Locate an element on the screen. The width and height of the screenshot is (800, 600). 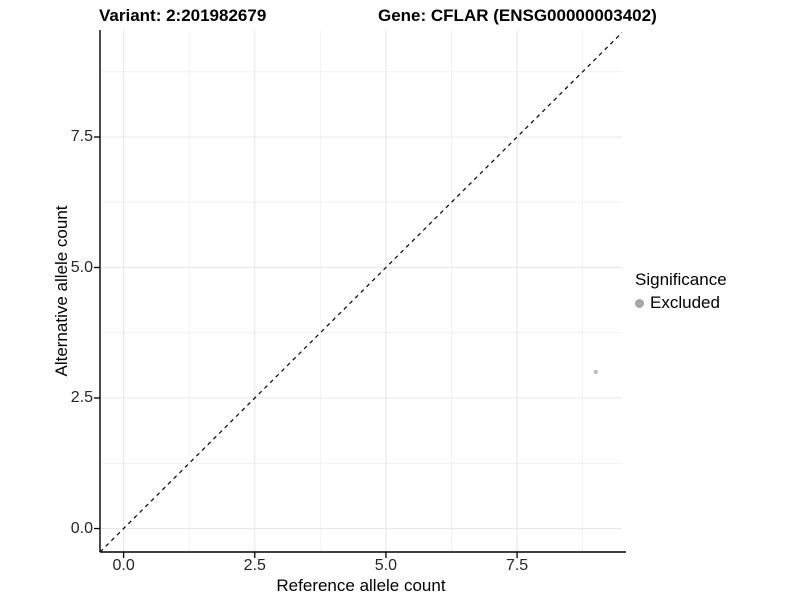
x-axis-label: Reference allele count is located at coordinates (361, 585).